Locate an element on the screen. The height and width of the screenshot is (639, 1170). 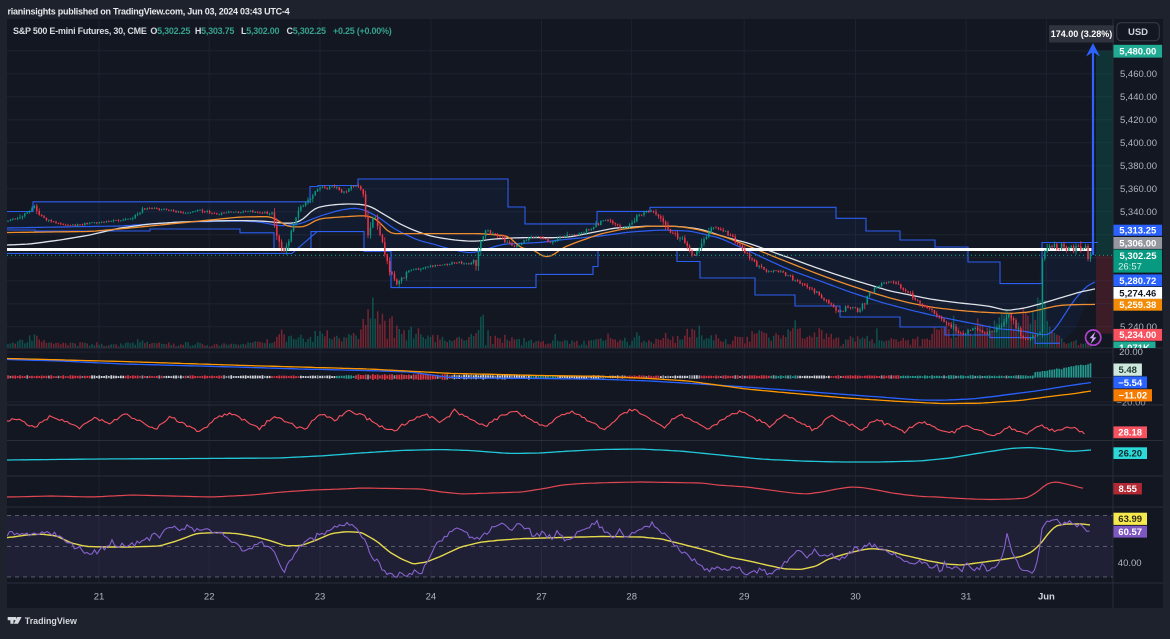
svg-text: 5,274.46 is located at coordinates (1137, 293).